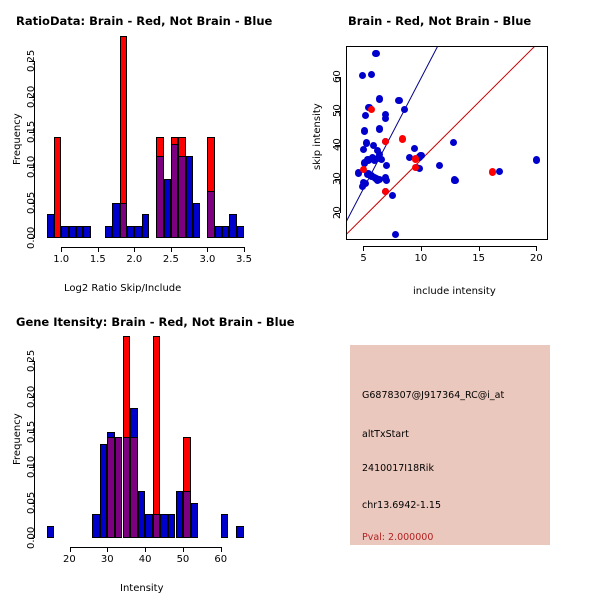 This screenshot has height=600, width=600. Describe the element at coordinates (398, 468) in the screenshot. I see `info-gene-symbol: 2410017I18Rik` at that location.